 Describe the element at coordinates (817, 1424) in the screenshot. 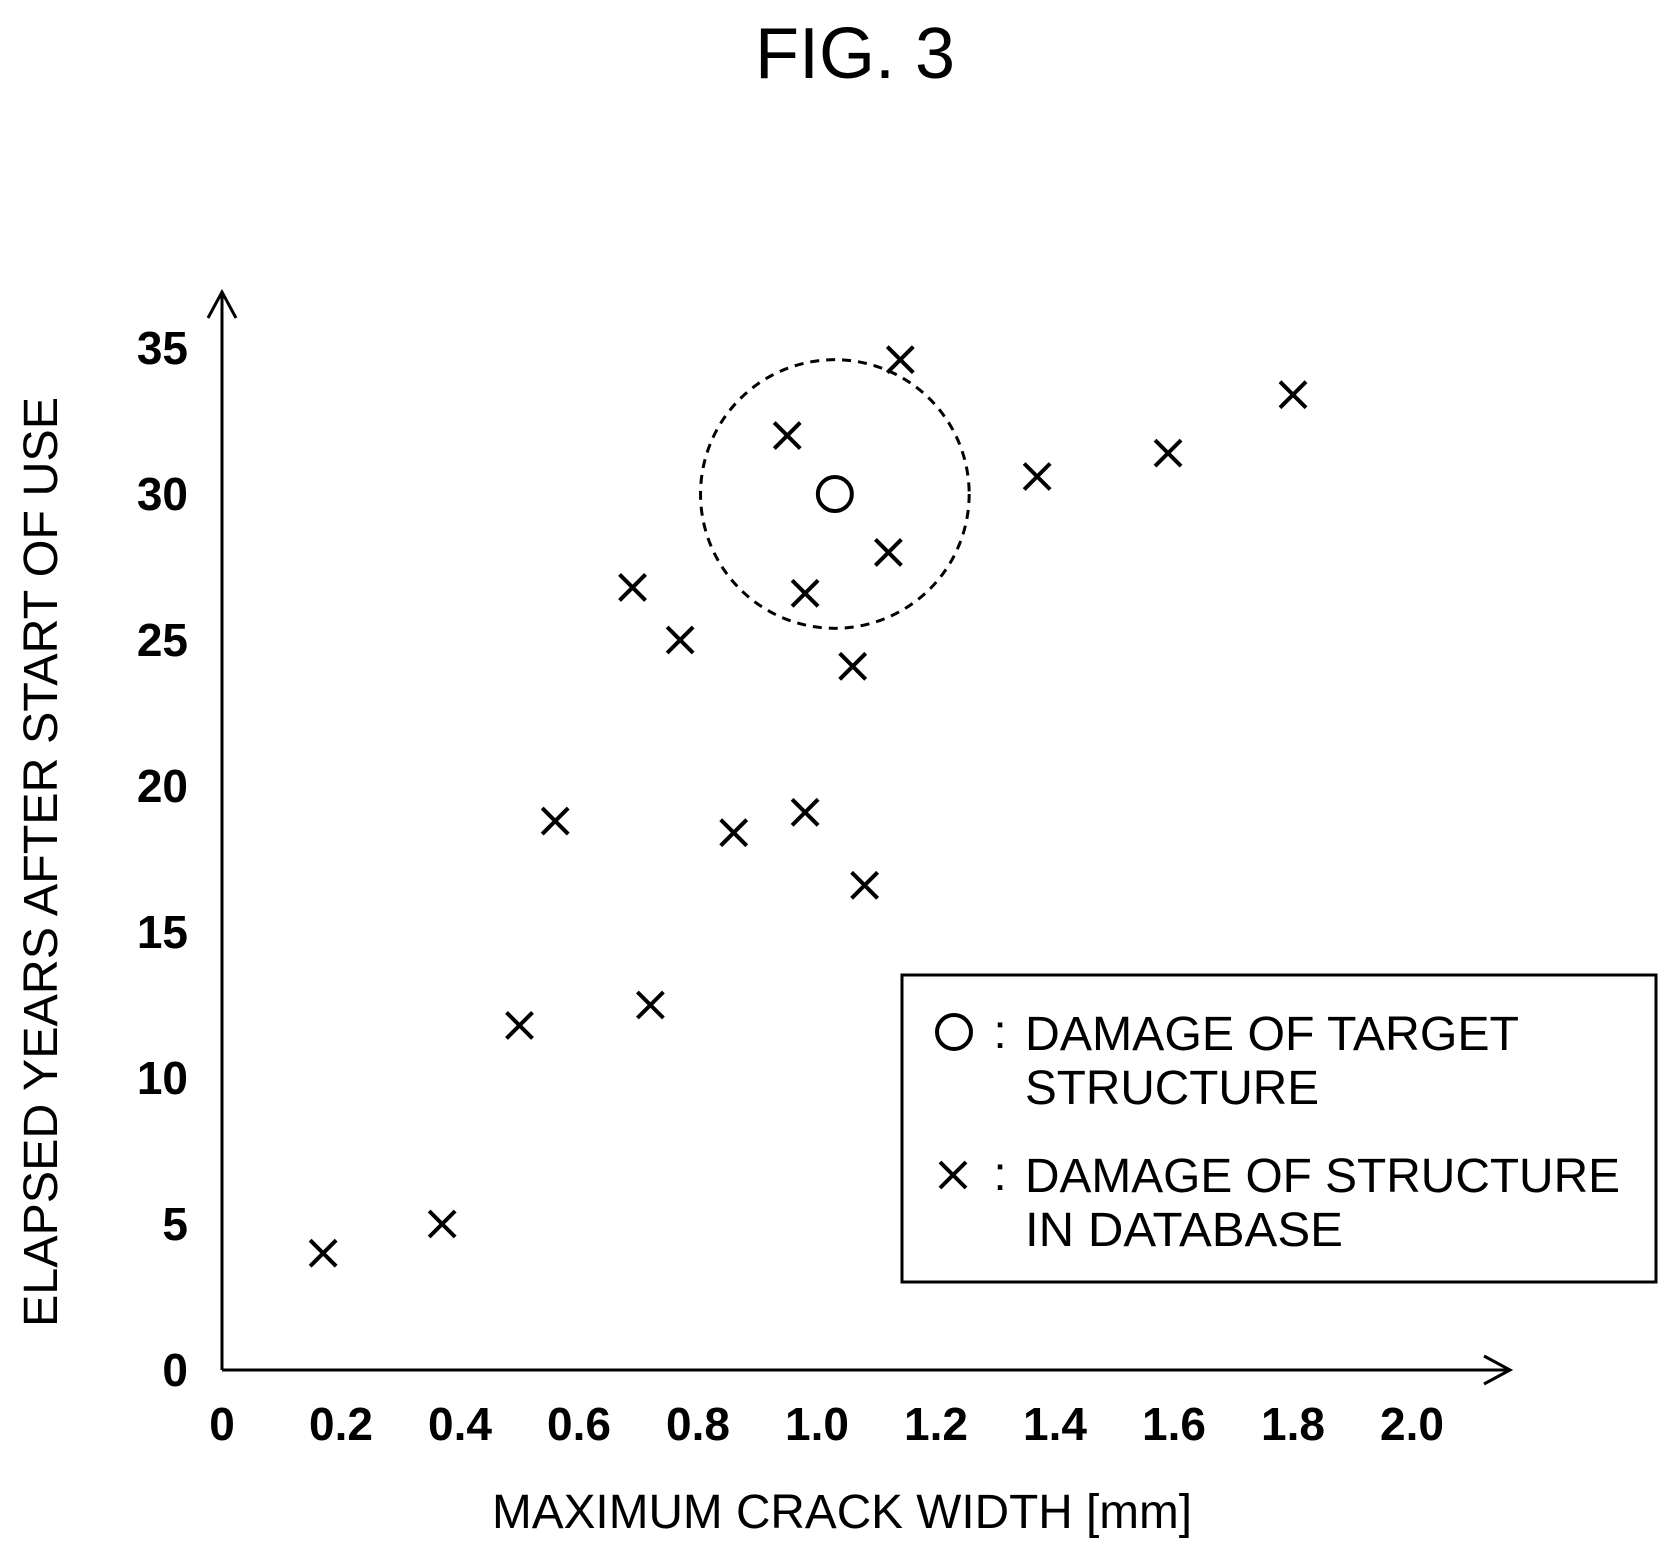

I see `x-tick-label: 1.0` at that location.